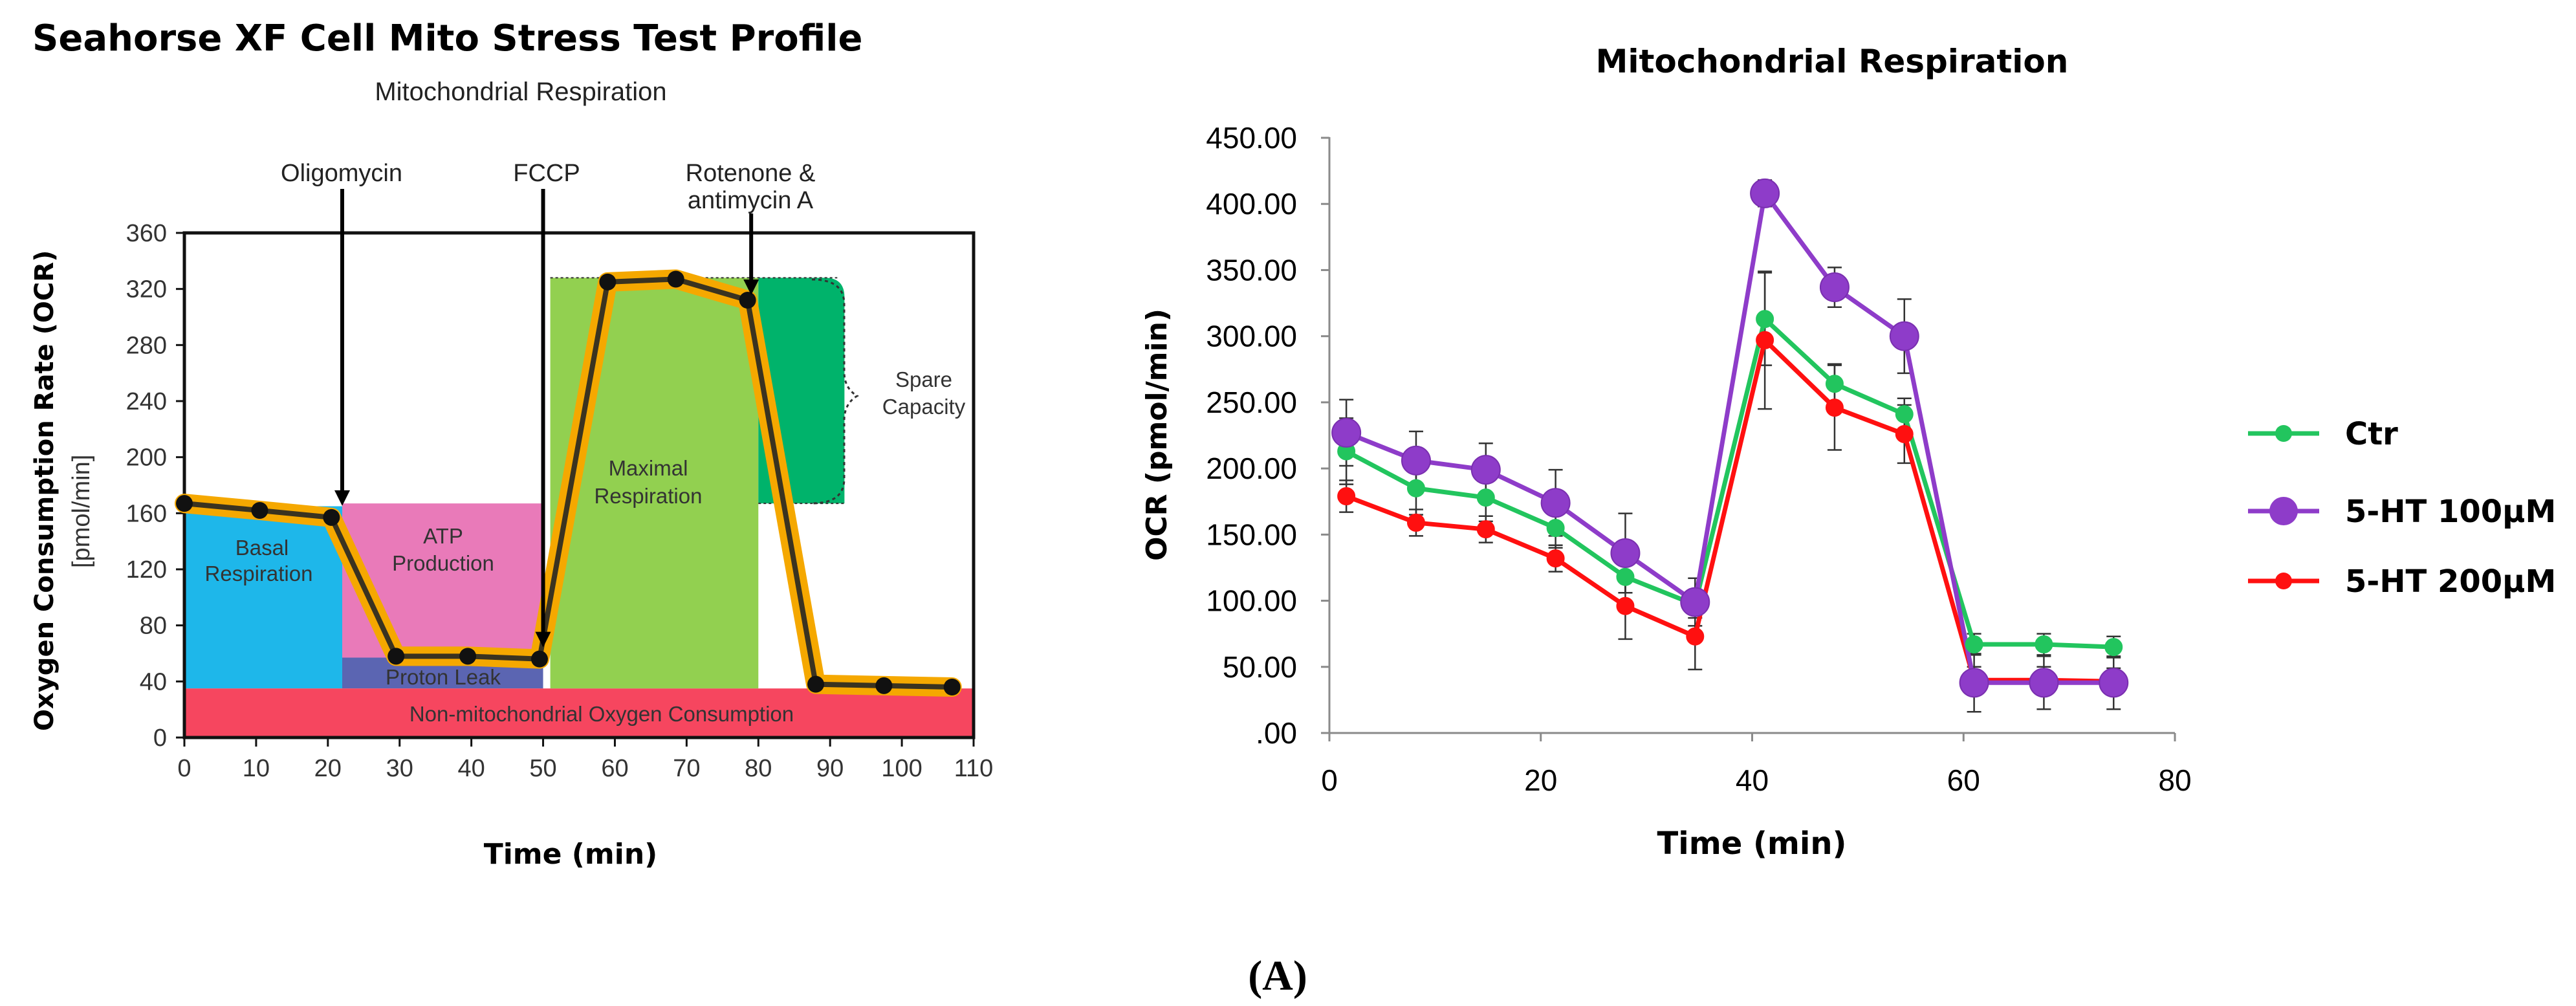  Describe the element at coordinates (184, 768) in the screenshot. I see `left-x-tick-label: 0` at that location.